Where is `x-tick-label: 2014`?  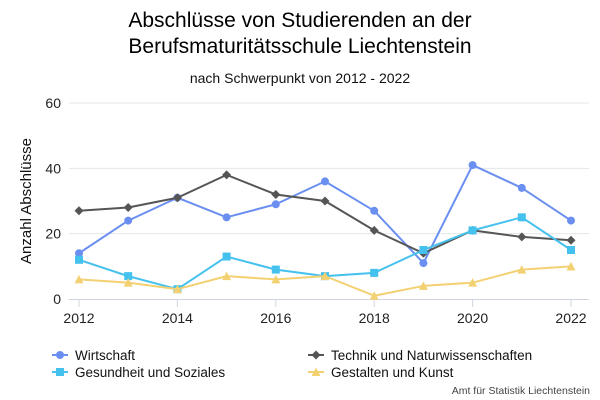
x-tick-label: 2014 is located at coordinates (177, 318).